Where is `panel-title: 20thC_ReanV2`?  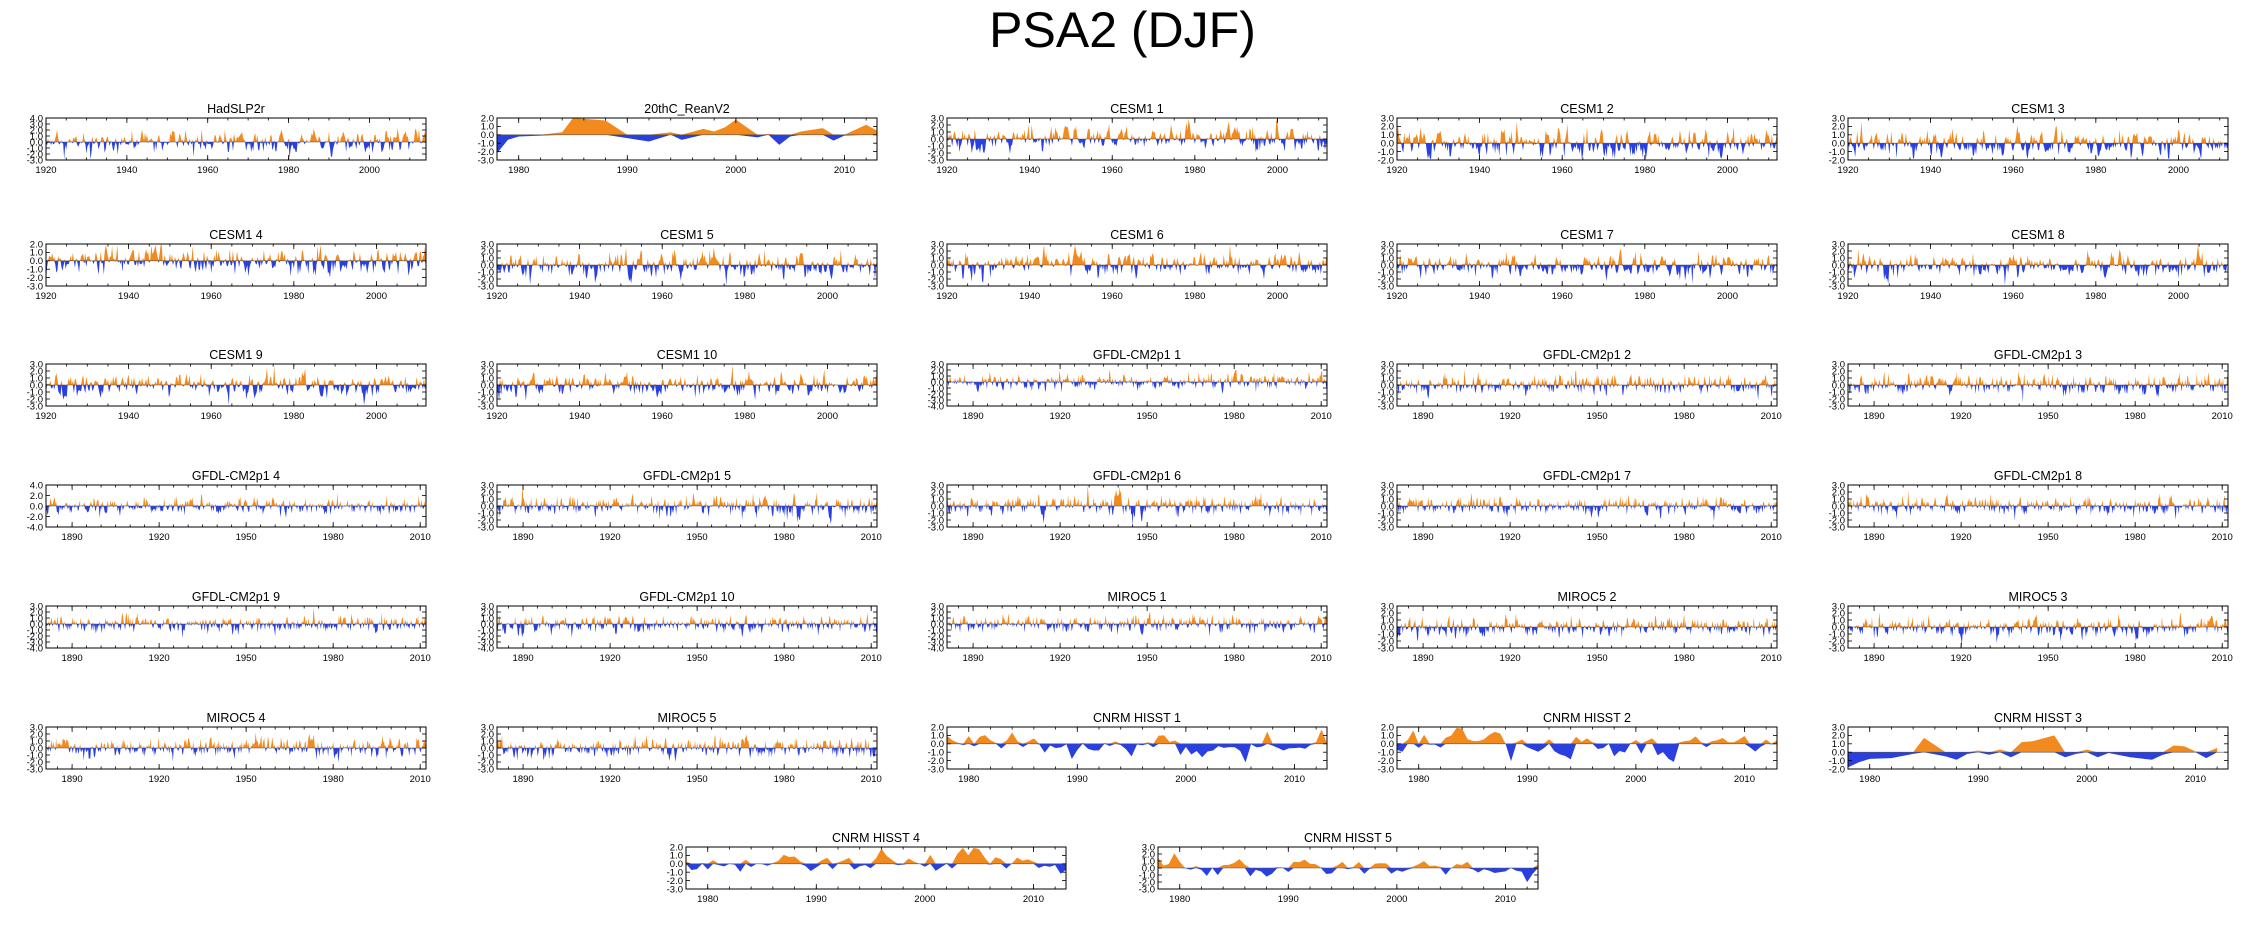
panel-title: 20thC_ReanV2 is located at coordinates (687, 109).